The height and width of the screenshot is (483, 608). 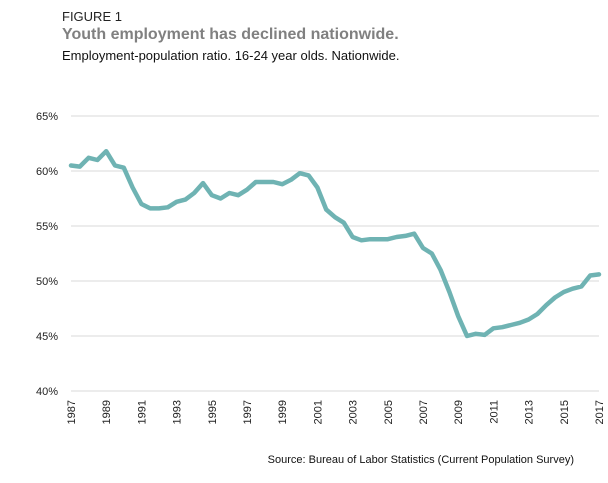 What do you see at coordinates (107, 412) in the screenshot?
I see `x-tick-label: 1989` at bounding box center [107, 412].